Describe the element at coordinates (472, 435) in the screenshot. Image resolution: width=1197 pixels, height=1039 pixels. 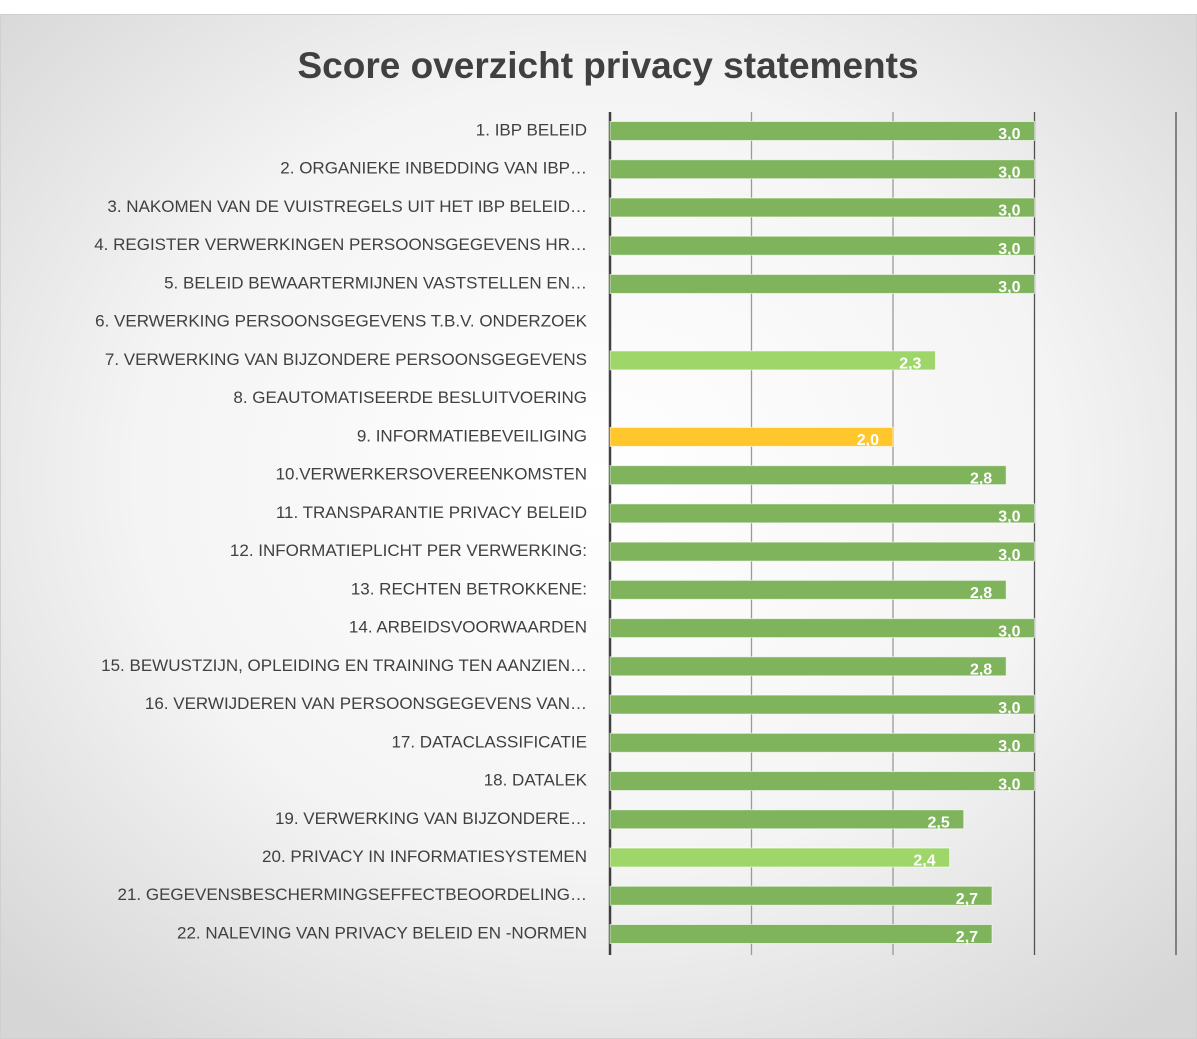
I see `category-label: 9. INFORMATIEBEVEILIGING` at that location.